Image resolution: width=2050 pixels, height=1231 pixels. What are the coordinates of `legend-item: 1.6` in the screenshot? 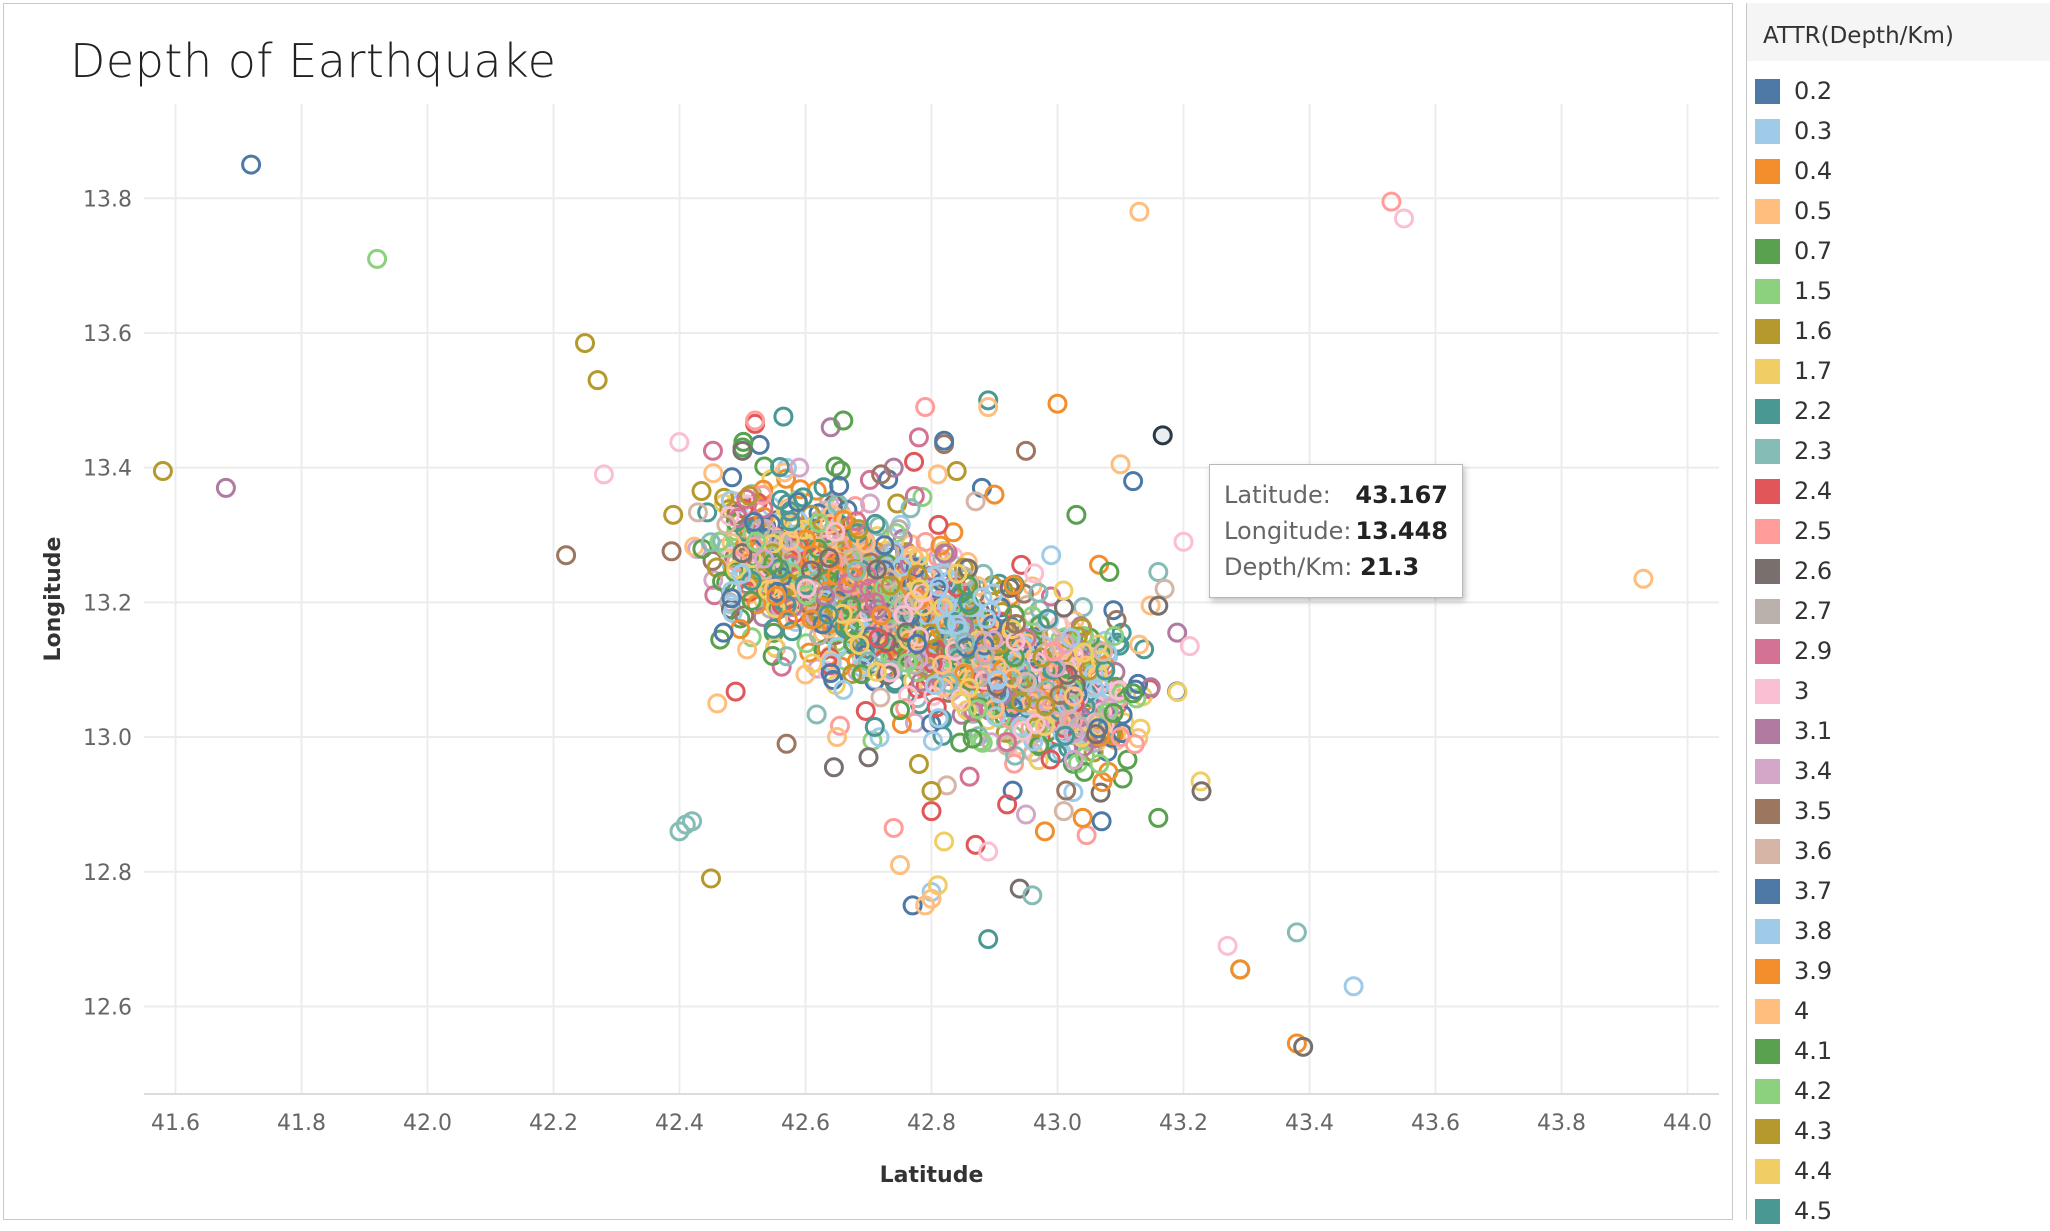 It's located at (1793, 331).